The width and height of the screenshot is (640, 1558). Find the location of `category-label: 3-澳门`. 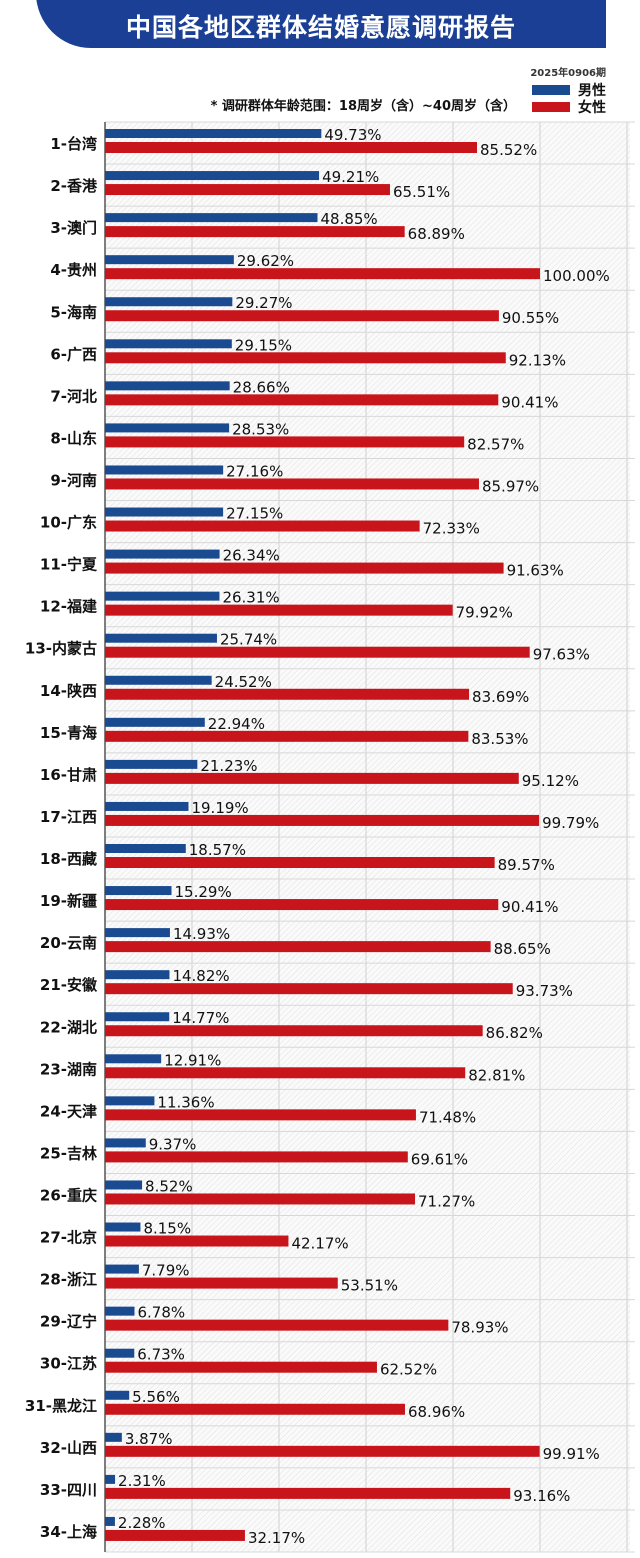

category-label: 3-澳门 is located at coordinates (73, 228).